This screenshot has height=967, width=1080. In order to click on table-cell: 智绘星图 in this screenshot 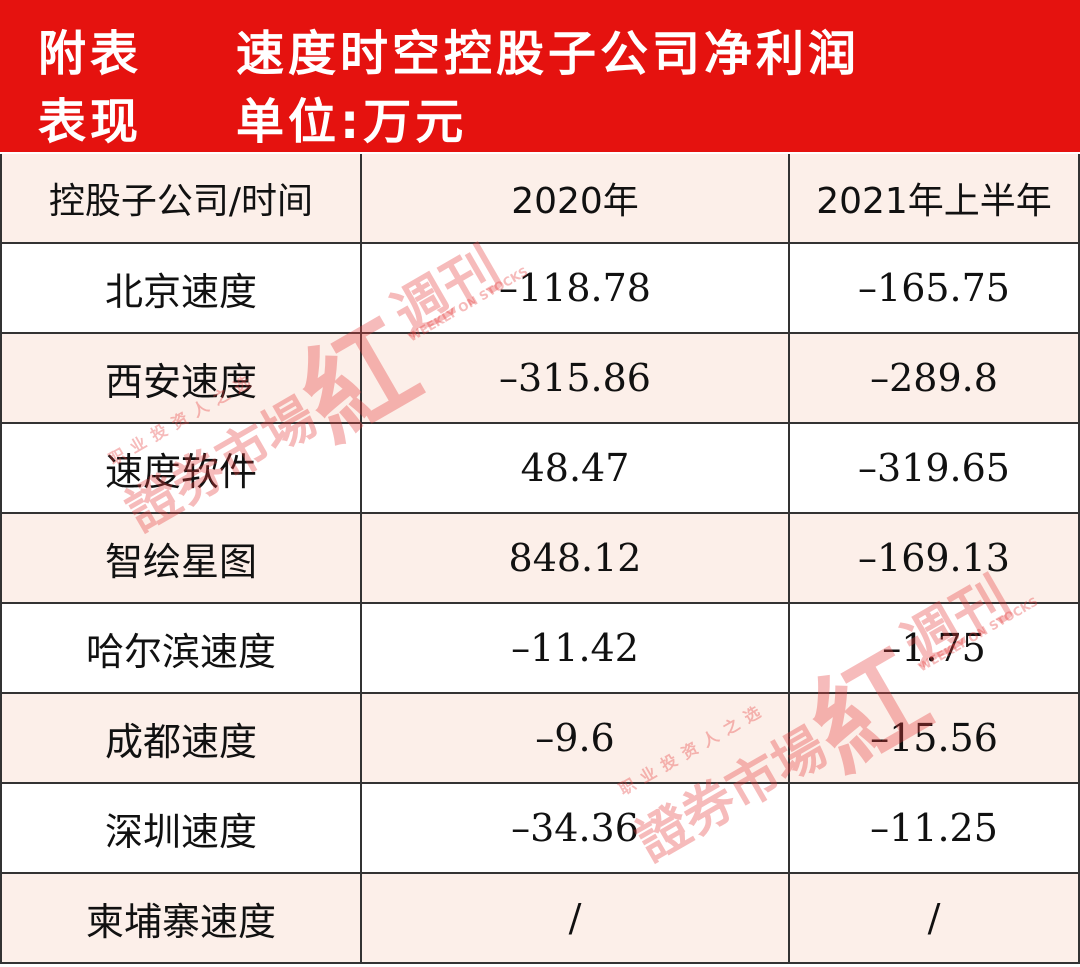, I will do `click(181, 559)`.